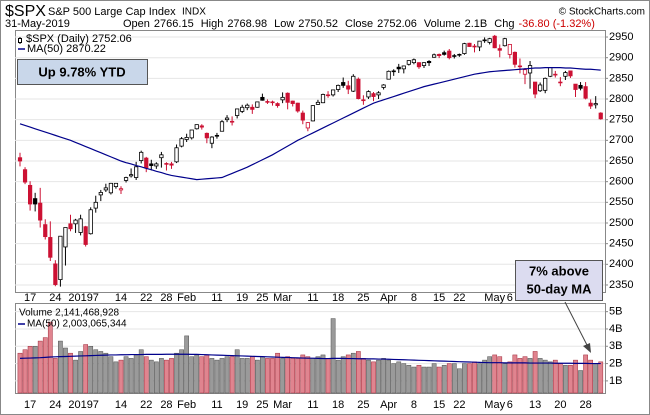 Image resolution: width=650 pixels, height=415 pixels. What do you see at coordinates (284, 24) in the screenshot?
I see `quote-label: Low` at bounding box center [284, 24].